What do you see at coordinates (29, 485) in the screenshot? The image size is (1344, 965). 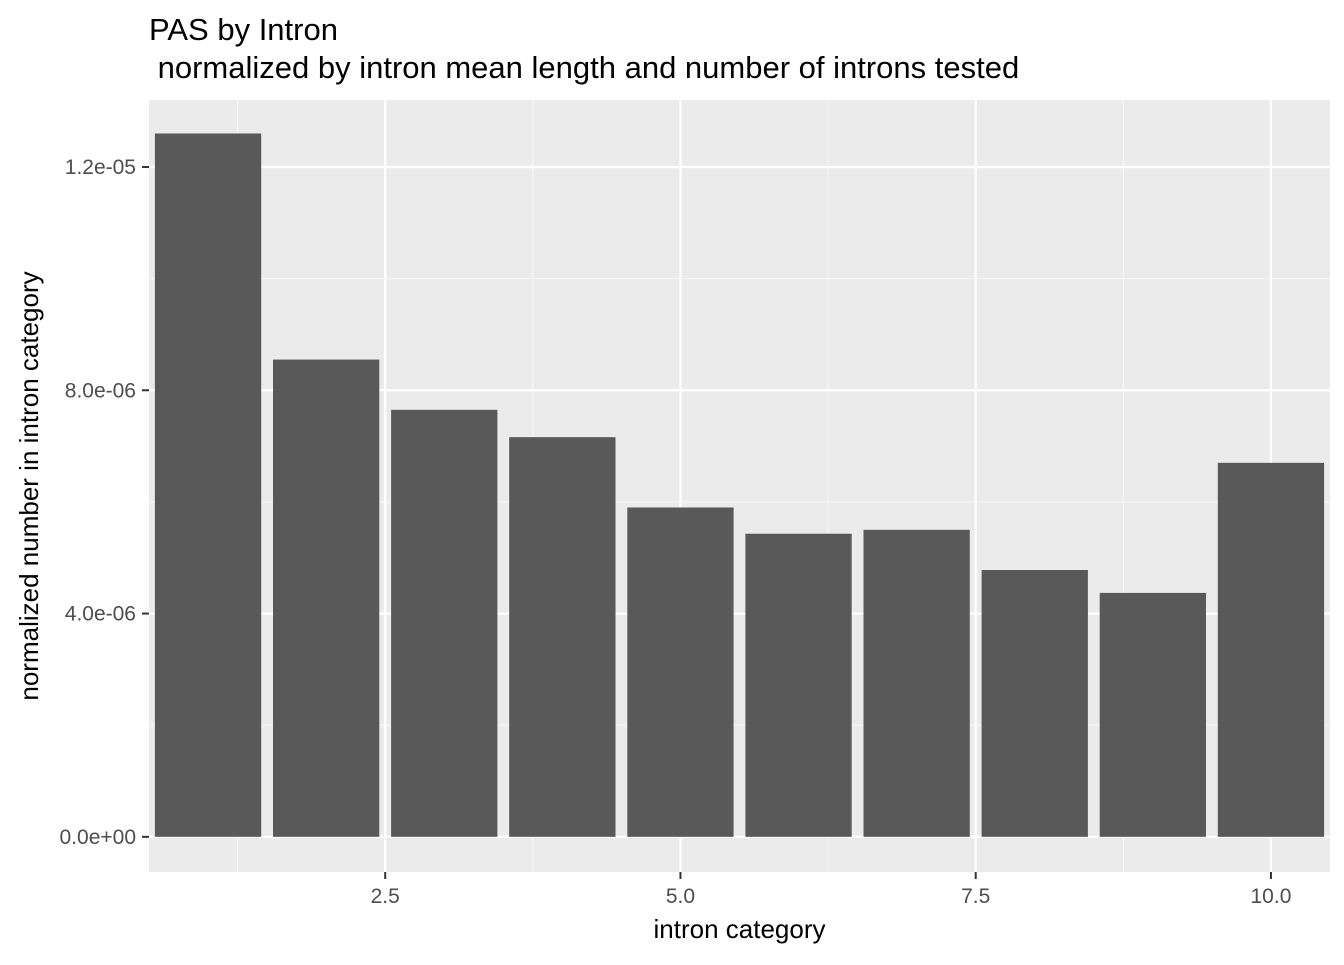 I see `y-axis-title: normalized number in intron category` at bounding box center [29, 485].